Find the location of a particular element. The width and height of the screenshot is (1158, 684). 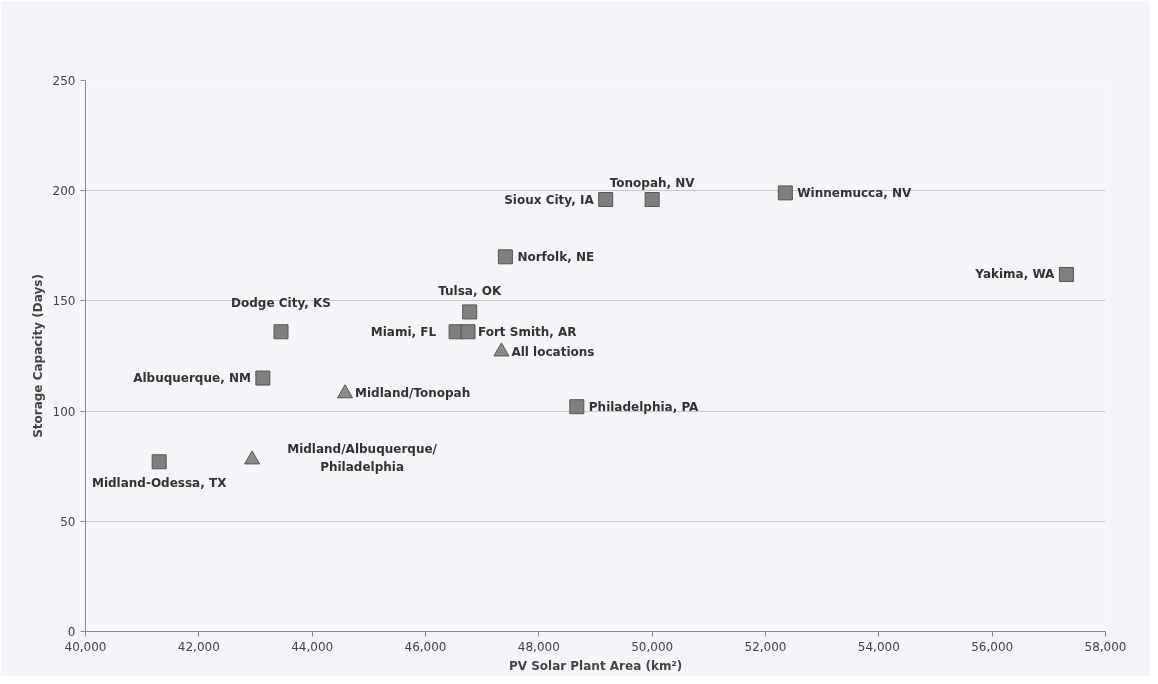

x-tick-label: 50,000 is located at coordinates (652, 646).